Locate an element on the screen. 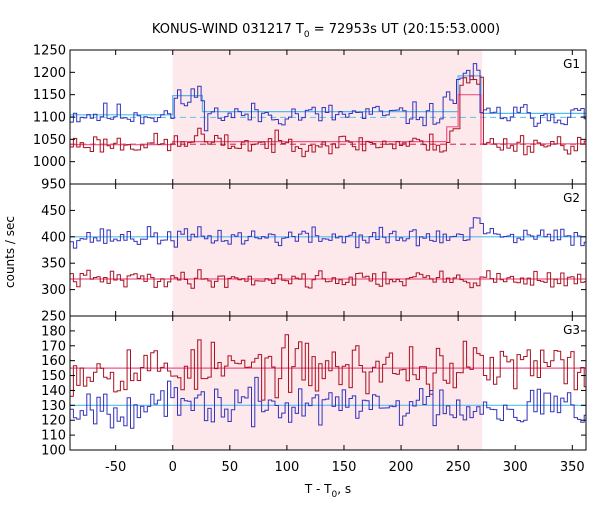 The height and width of the screenshot is (505, 600). panel-label: G1 is located at coordinates (571, 64).